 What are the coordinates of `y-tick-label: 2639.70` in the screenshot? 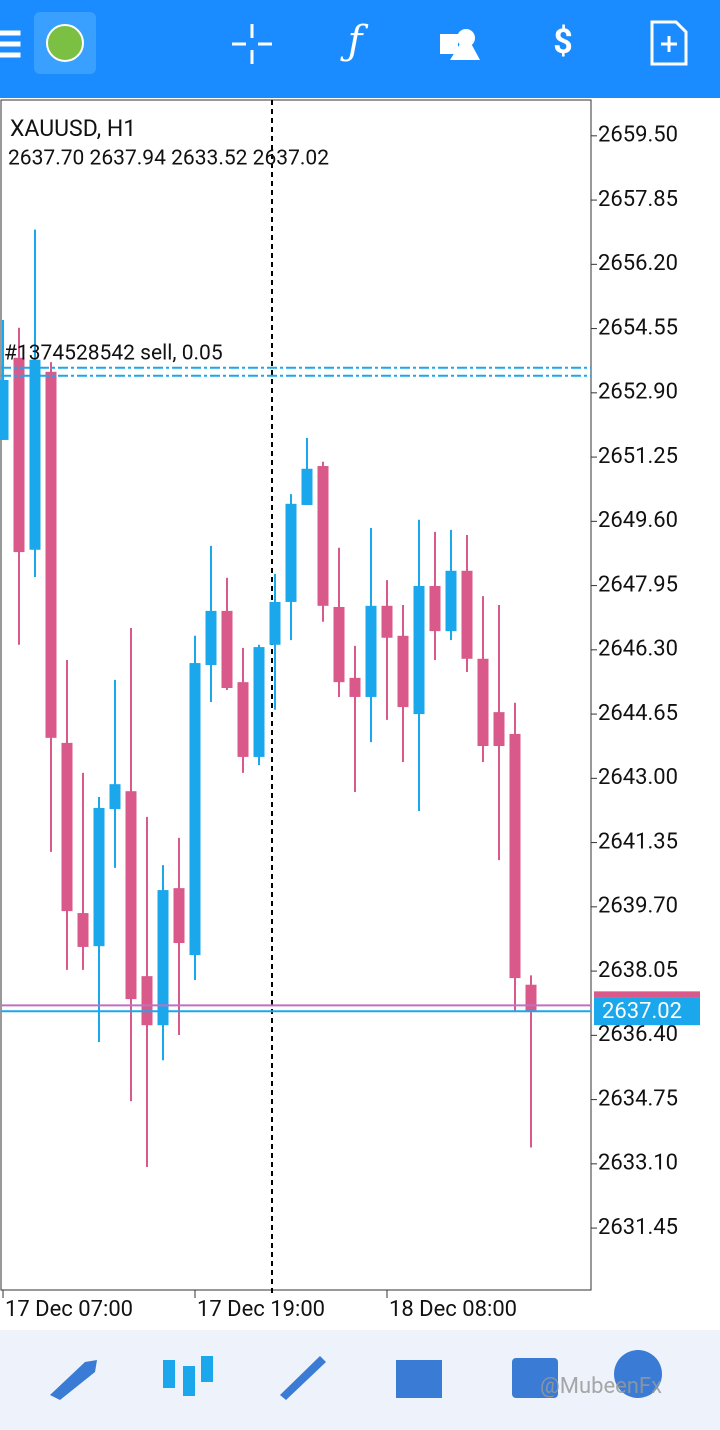 It's located at (638, 906).